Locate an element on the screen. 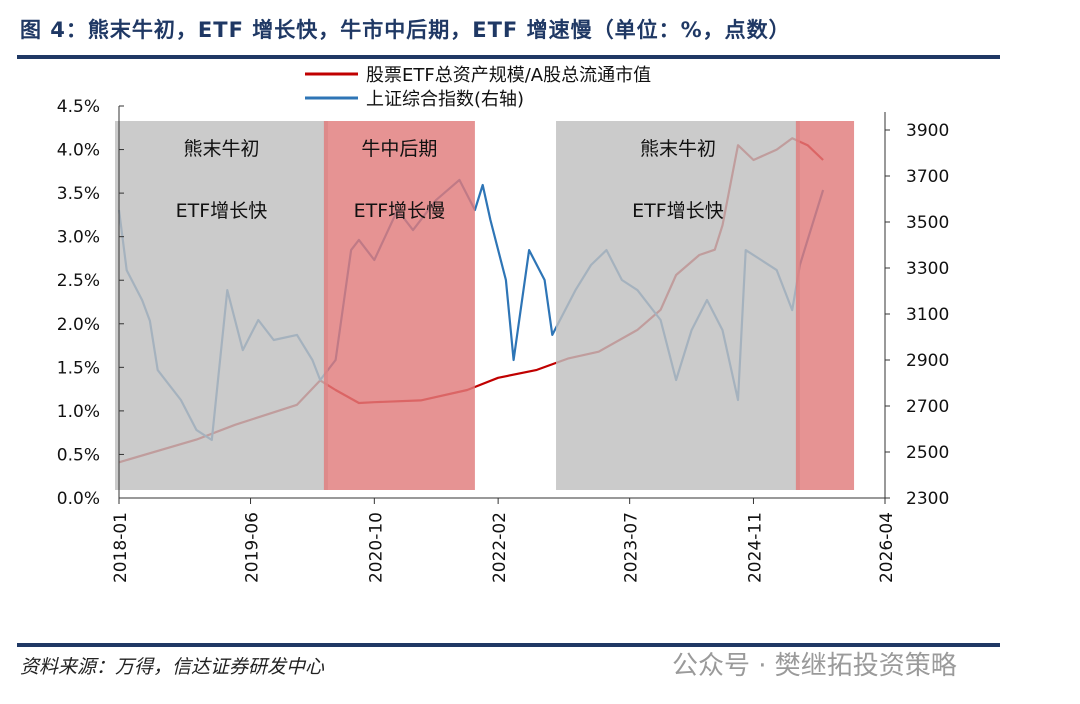 This screenshot has height=704, width=1080. left-tick-label: 4.5% is located at coordinates (78, 107).